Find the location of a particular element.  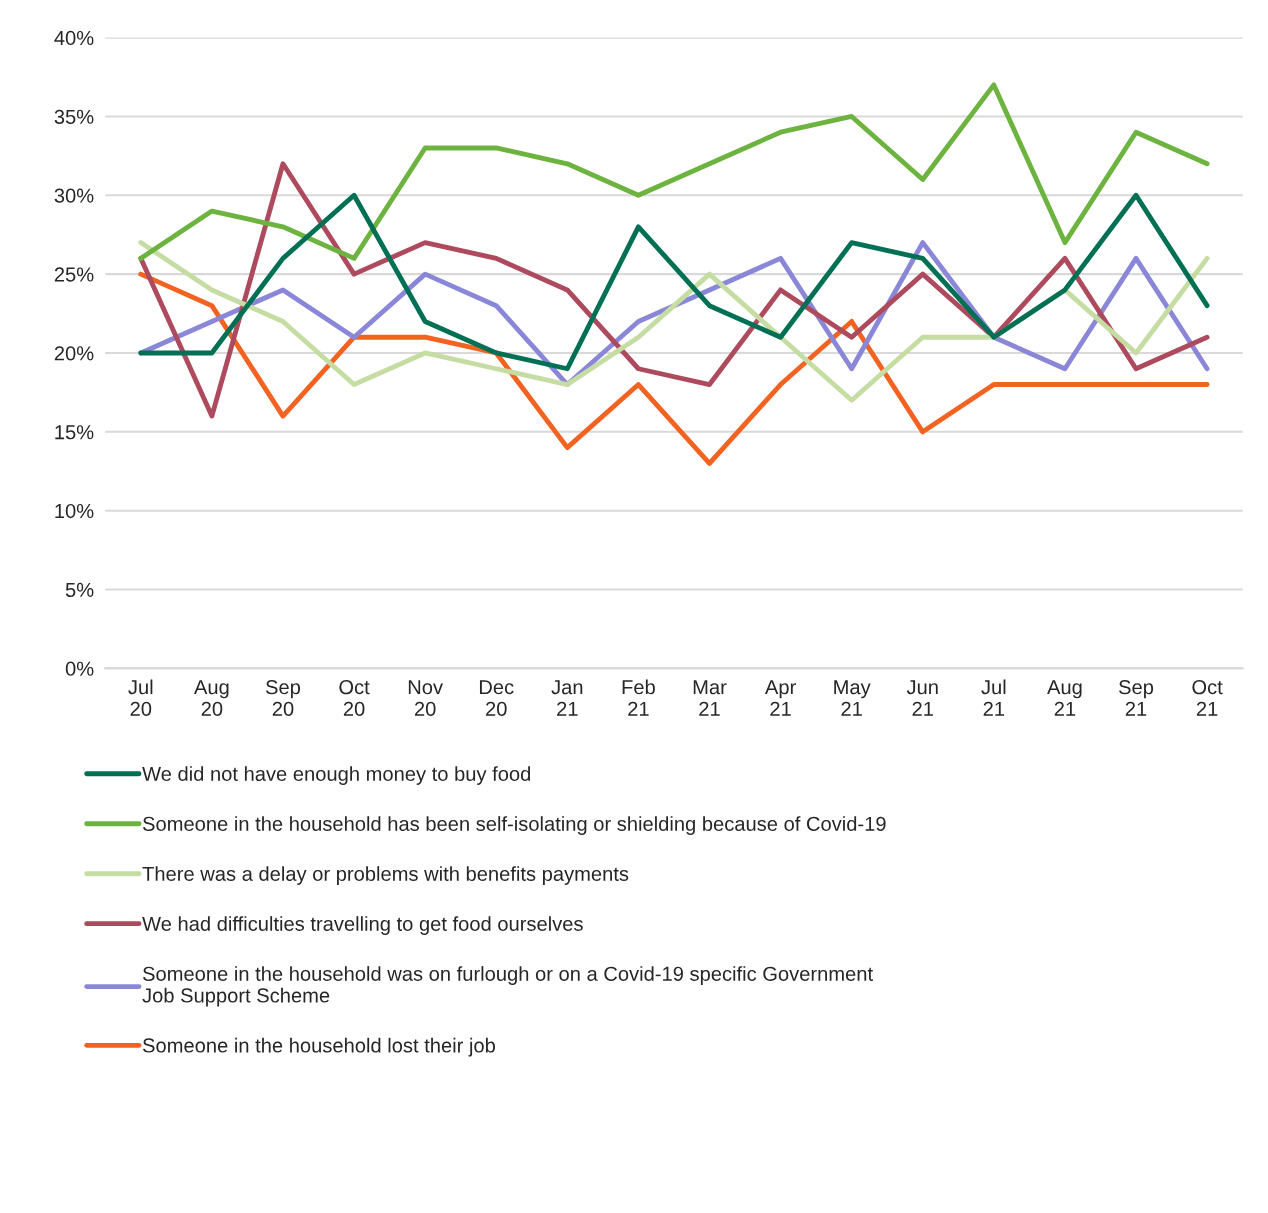

legend-label: Someone in the household lost their job is located at coordinates (318, 1047).